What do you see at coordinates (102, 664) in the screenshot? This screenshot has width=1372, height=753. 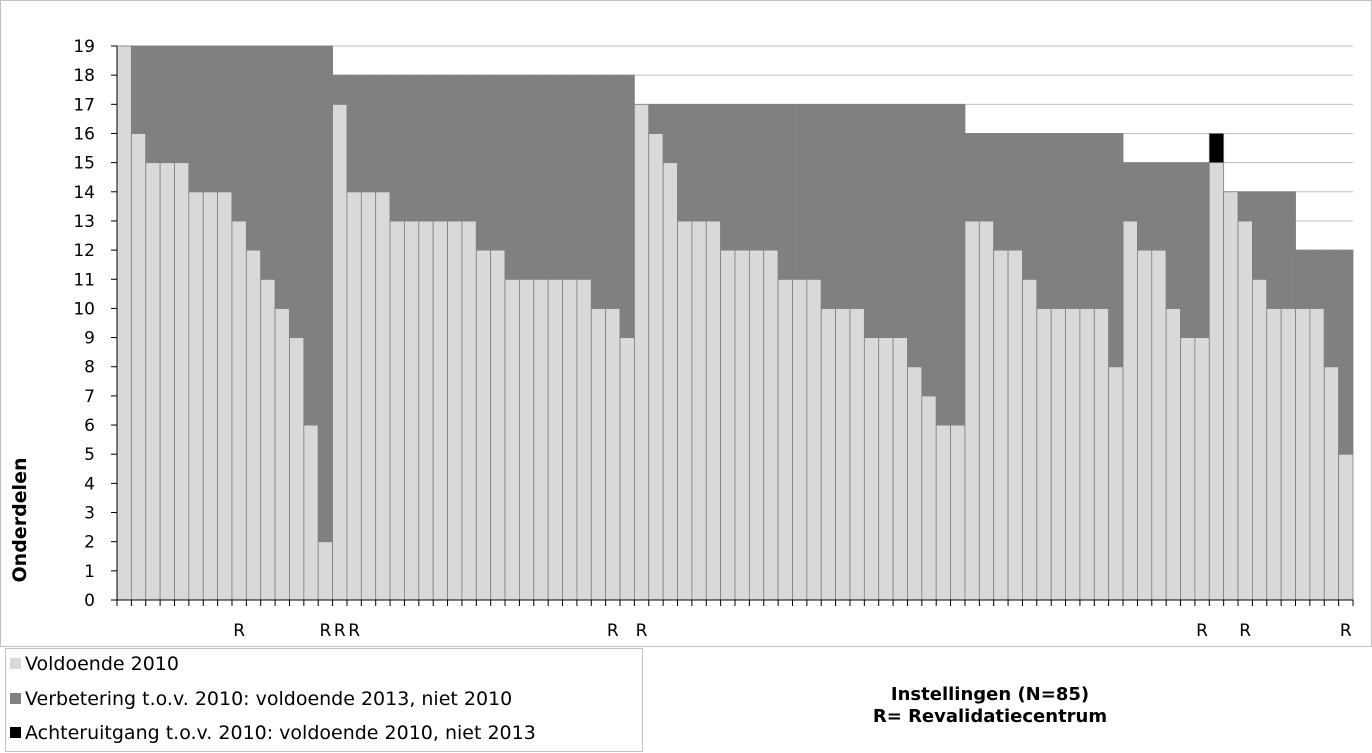 I see `legend-label: Voldoende 2010` at bounding box center [102, 664].